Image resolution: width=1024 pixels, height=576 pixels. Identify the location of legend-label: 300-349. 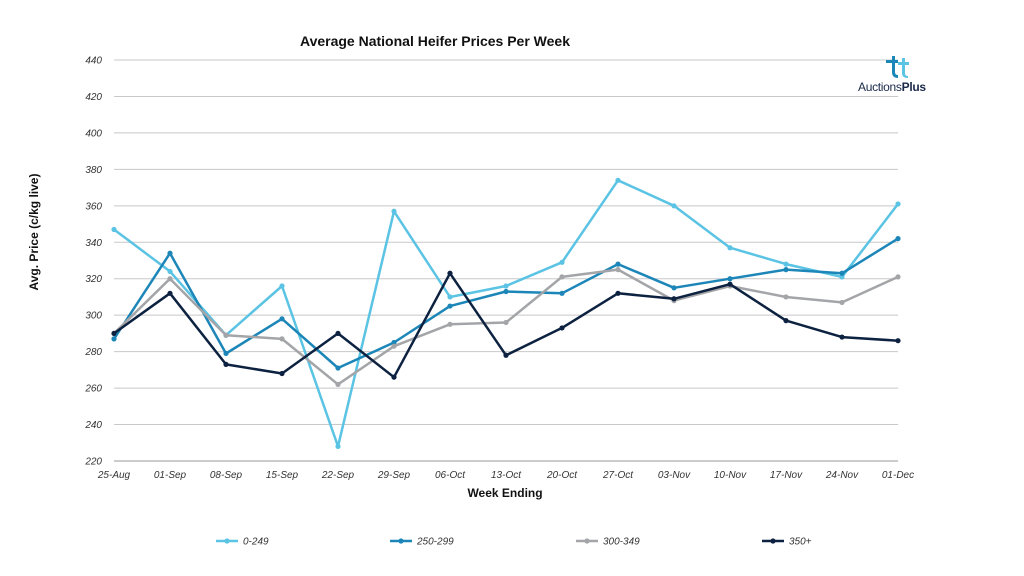
(621, 542).